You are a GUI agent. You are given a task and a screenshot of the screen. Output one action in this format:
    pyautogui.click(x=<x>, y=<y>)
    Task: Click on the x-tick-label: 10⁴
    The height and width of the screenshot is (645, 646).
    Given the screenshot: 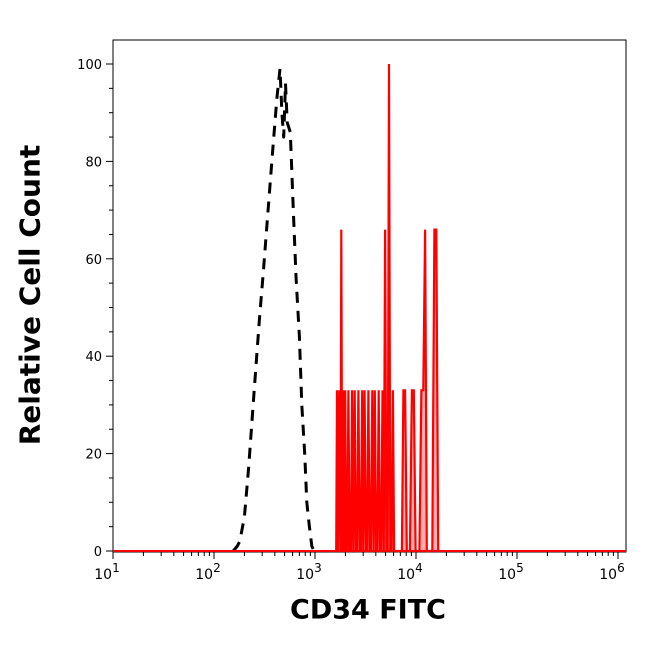 What is the action you would take?
    pyautogui.click(x=409, y=572)
    